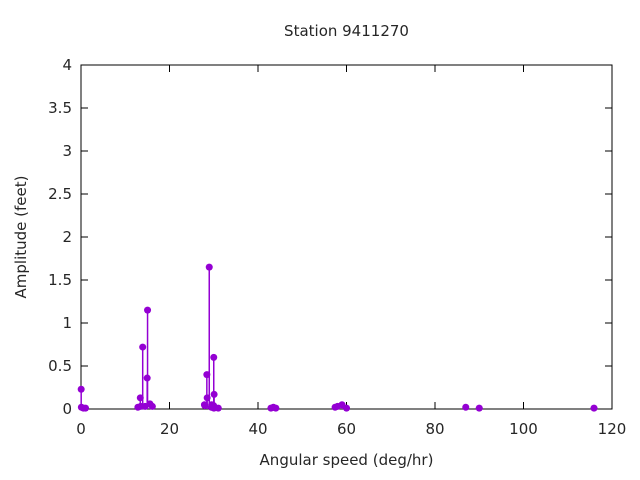 The height and width of the screenshot is (480, 640). I want to click on x-tick-label: 40, so click(257, 429).